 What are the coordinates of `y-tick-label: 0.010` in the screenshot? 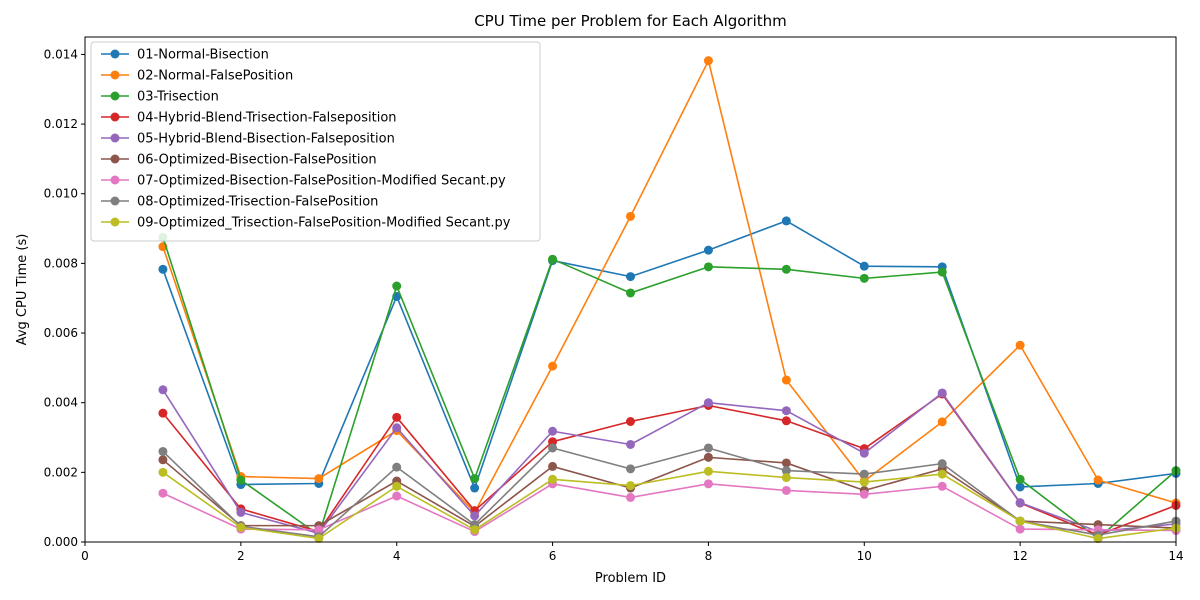 It's located at (61, 194).